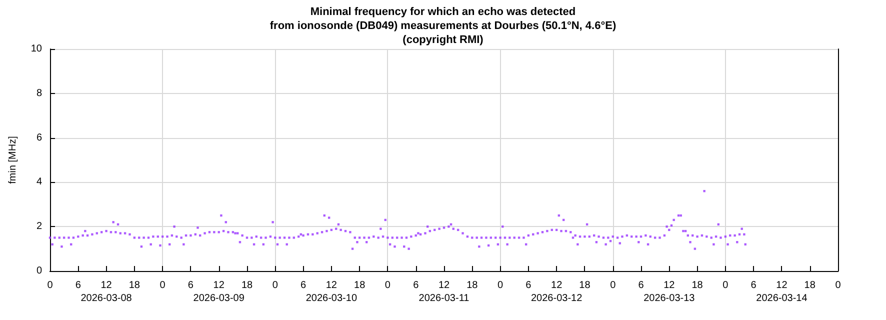  Describe the element at coordinates (13, 160) in the screenshot. I see `y-axis-title: fmin [MHz]` at that location.